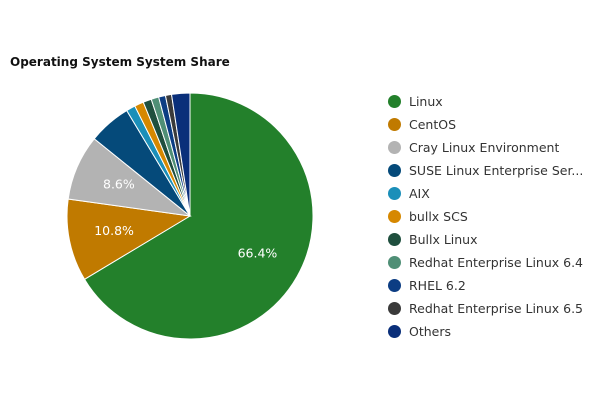 The width and height of the screenshot is (600, 400). Describe the element at coordinates (114, 230) in the screenshot. I see `data-label-centos: 10.8%` at that location.